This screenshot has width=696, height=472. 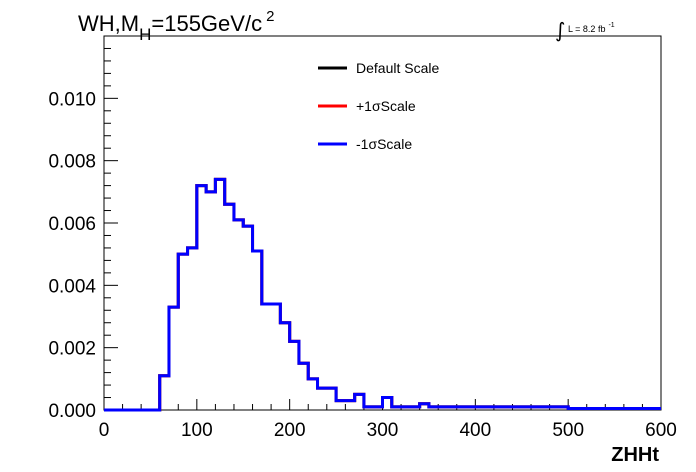 What do you see at coordinates (197, 430) in the screenshot?
I see `x-tick-label: 100` at bounding box center [197, 430].